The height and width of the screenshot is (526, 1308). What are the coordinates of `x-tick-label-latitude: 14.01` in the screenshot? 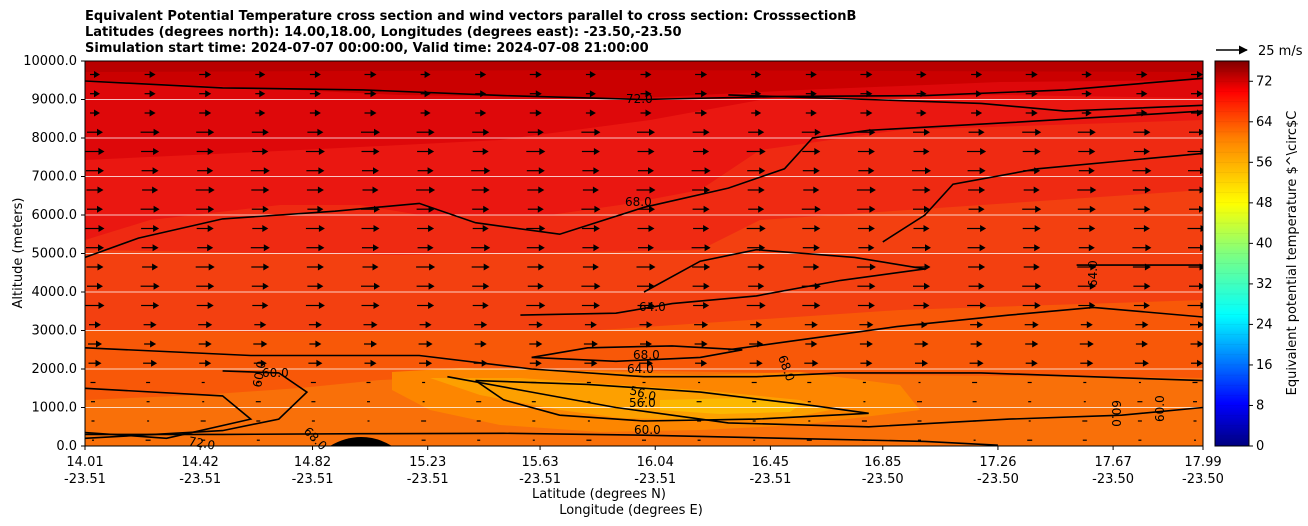 It's located at (84, 462).